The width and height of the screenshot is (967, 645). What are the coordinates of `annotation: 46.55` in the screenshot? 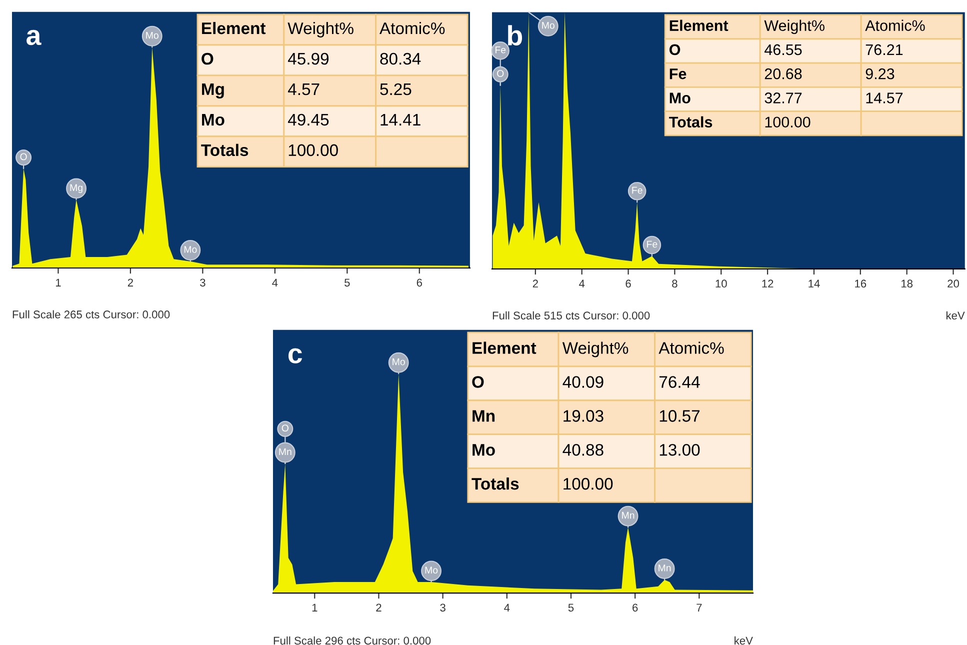 It's located at (783, 50).